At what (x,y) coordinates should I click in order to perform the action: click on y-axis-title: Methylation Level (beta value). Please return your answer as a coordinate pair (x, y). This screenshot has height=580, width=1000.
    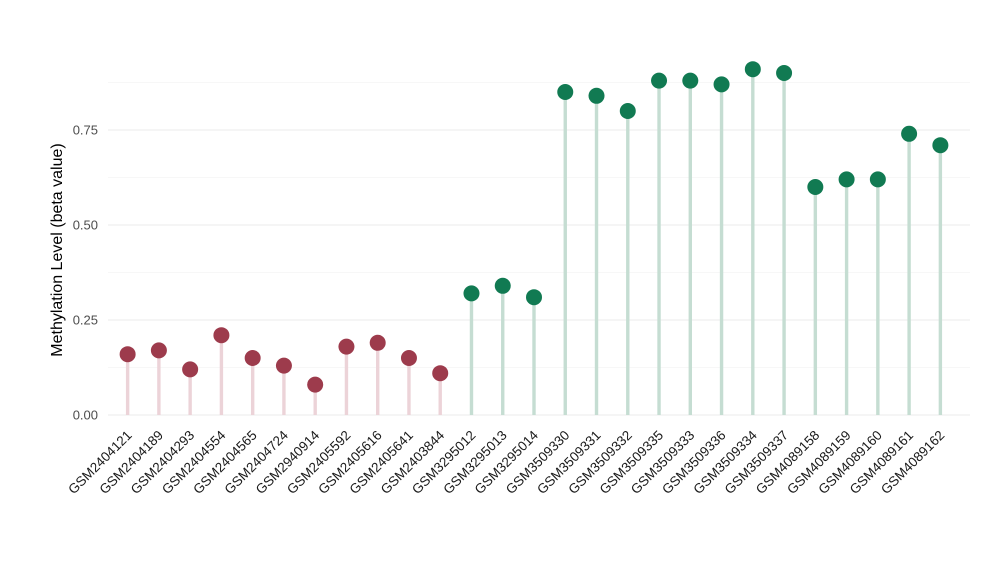
    Looking at the image, I should click on (57, 249).